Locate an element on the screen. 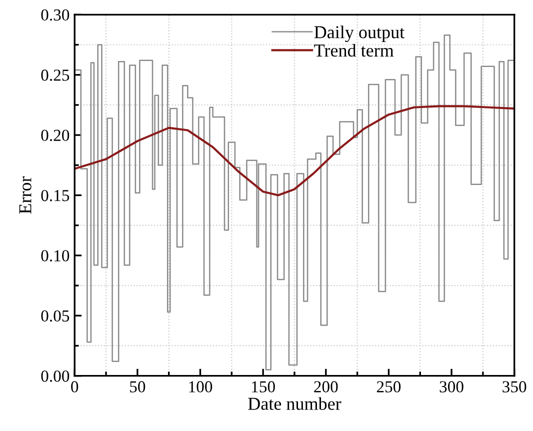 The width and height of the screenshot is (533, 431). y-tick-label: 0.00 is located at coordinates (55, 376).